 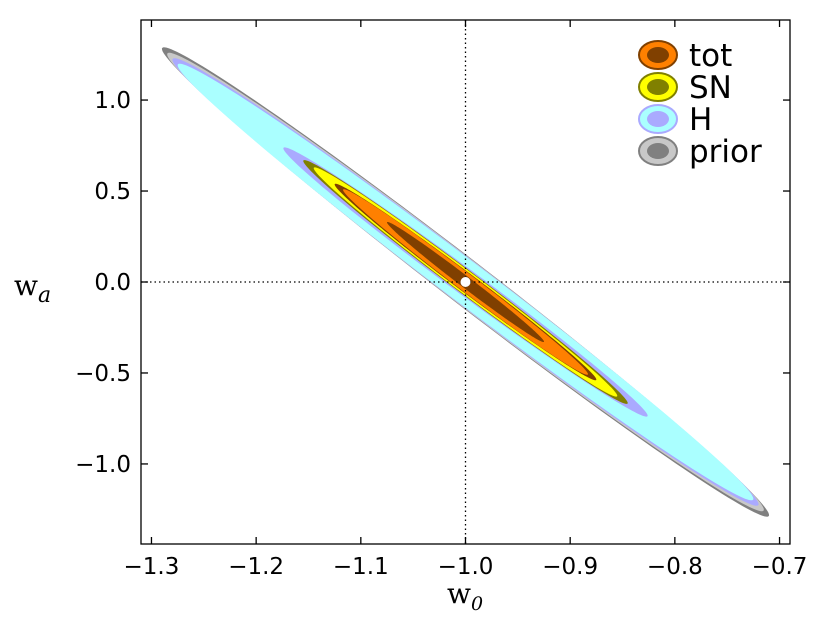 What do you see at coordinates (780, 567) in the screenshot?
I see `x-tick-label: −0.7` at bounding box center [780, 567].